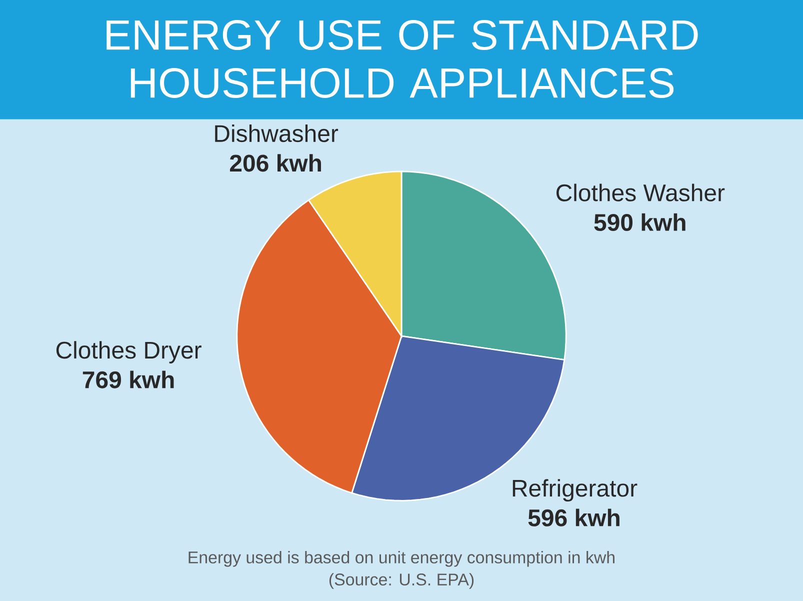 This screenshot has width=803, height=601. Describe the element at coordinates (575, 490) in the screenshot. I see `slice-label: Refrigerator` at that location.